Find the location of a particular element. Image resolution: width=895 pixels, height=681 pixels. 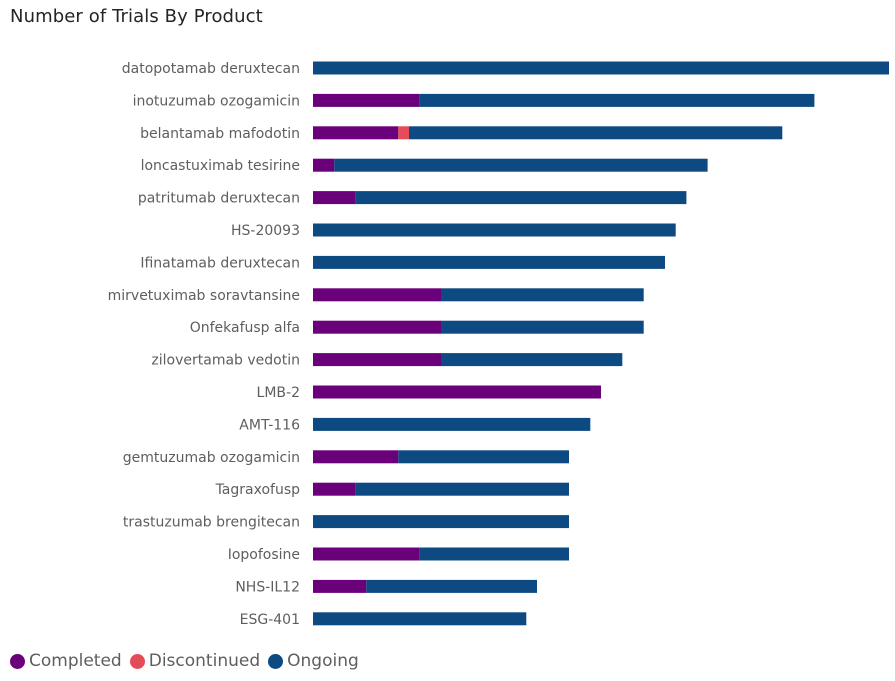

bar-completed-mirvetuximab-soravtansine is located at coordinates (377, 295).